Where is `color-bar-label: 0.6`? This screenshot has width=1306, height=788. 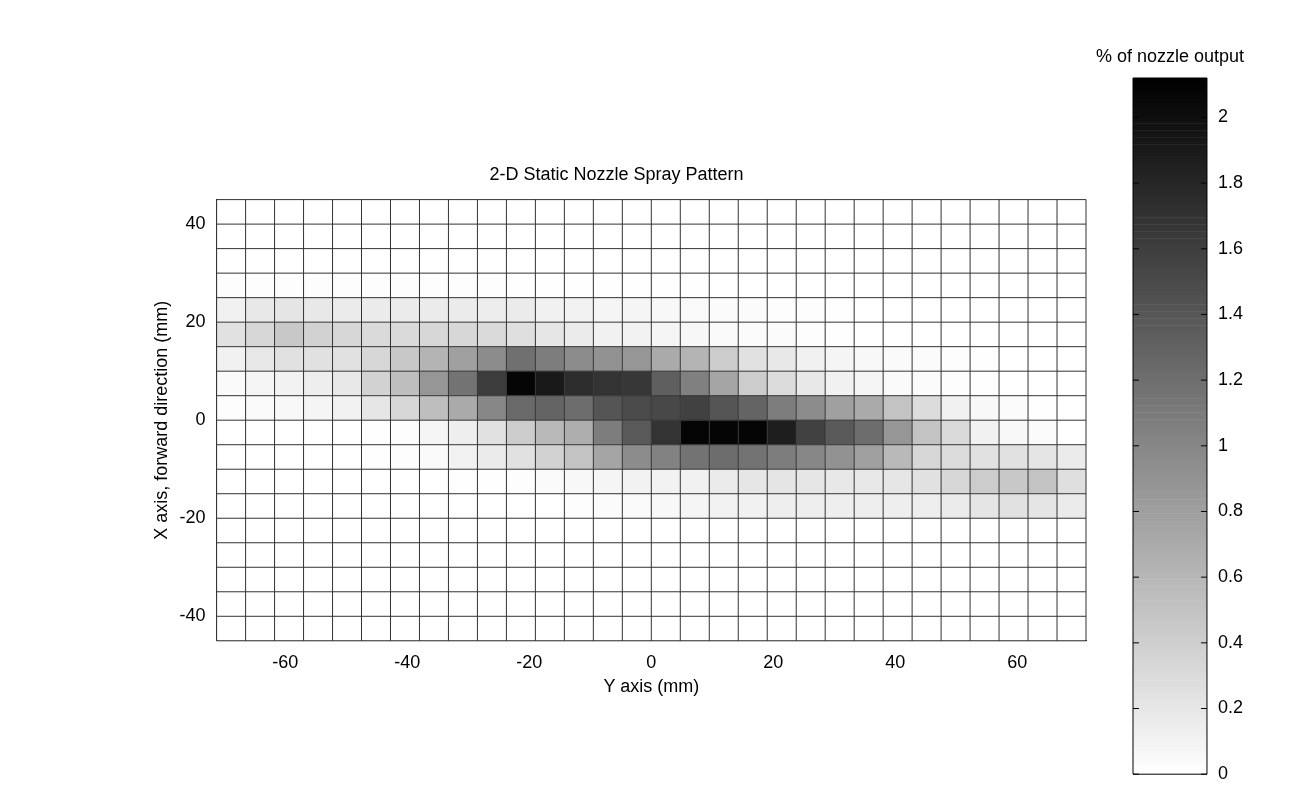
color-bar-label: 0.6 is located at coordinates (1230, 576).